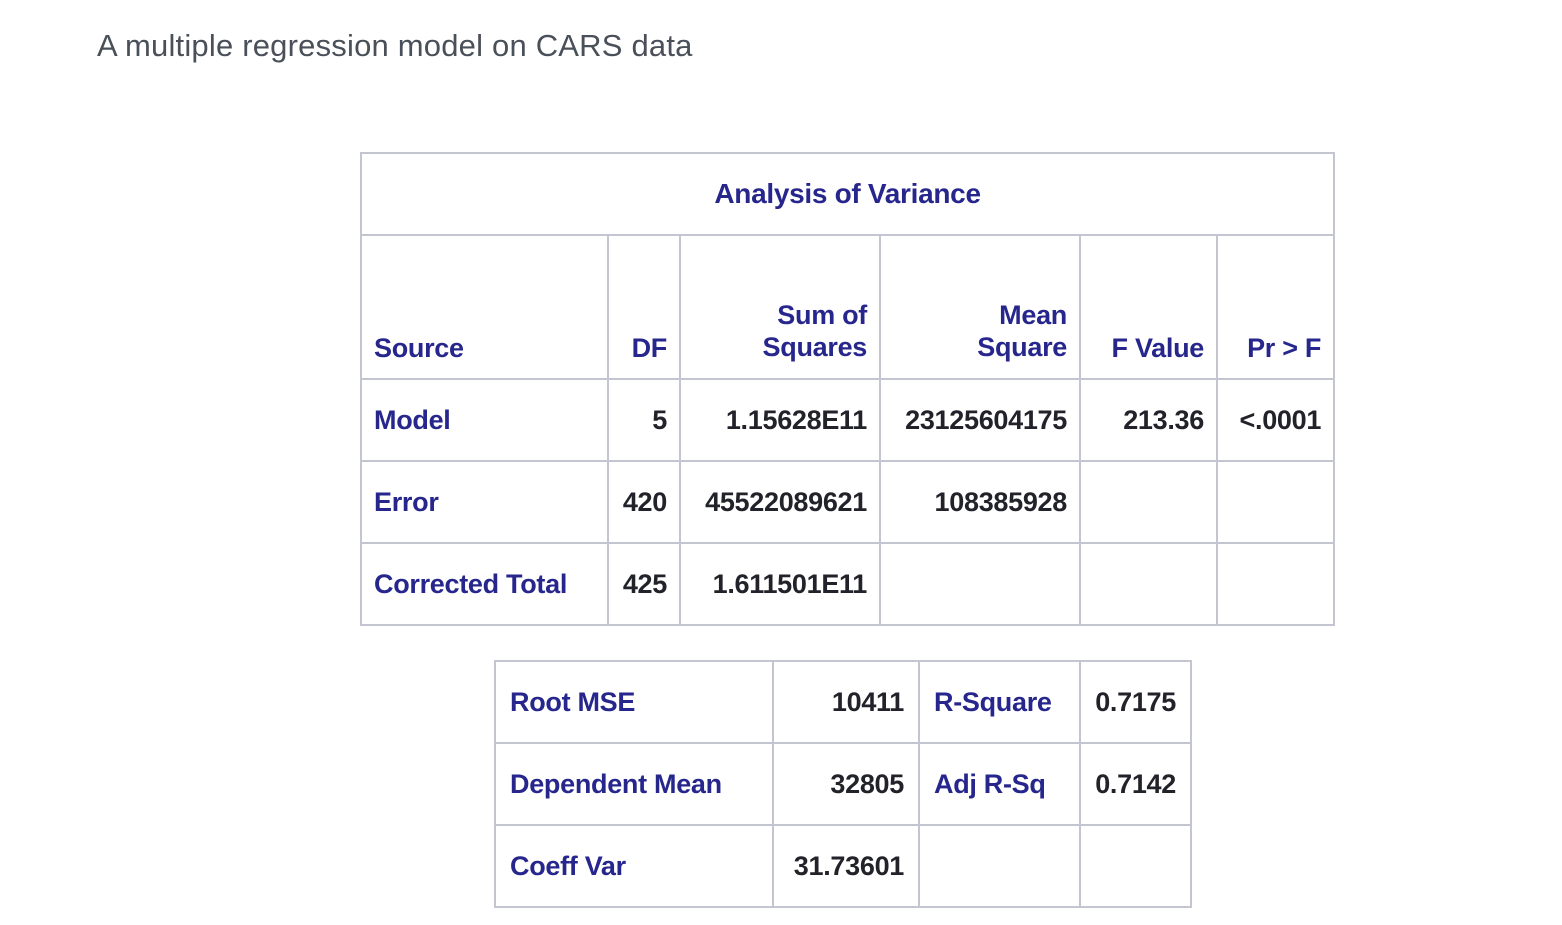  I want to click on page-title: A multiple regression model on CARS data, so click(395, 45).